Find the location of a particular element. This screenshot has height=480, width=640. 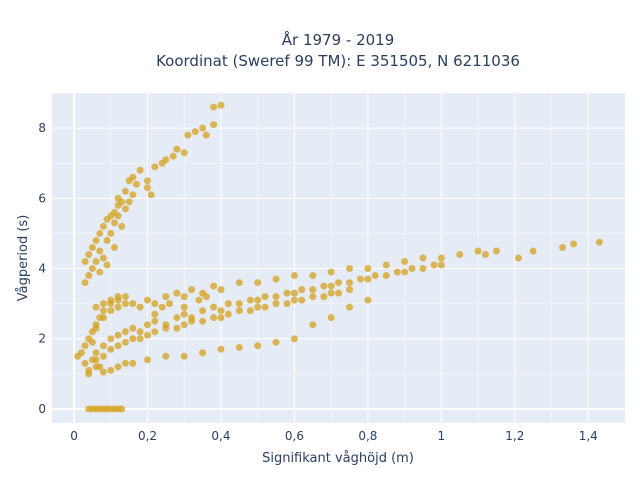

y-tick-label: 4 is located at coordinates (42, 269).